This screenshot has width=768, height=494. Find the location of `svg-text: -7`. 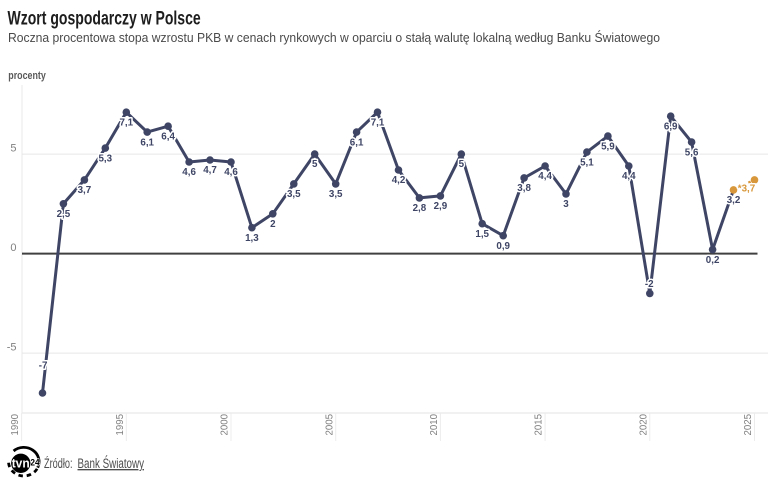

svg-text: -7 is located at coordinates (43, 366).